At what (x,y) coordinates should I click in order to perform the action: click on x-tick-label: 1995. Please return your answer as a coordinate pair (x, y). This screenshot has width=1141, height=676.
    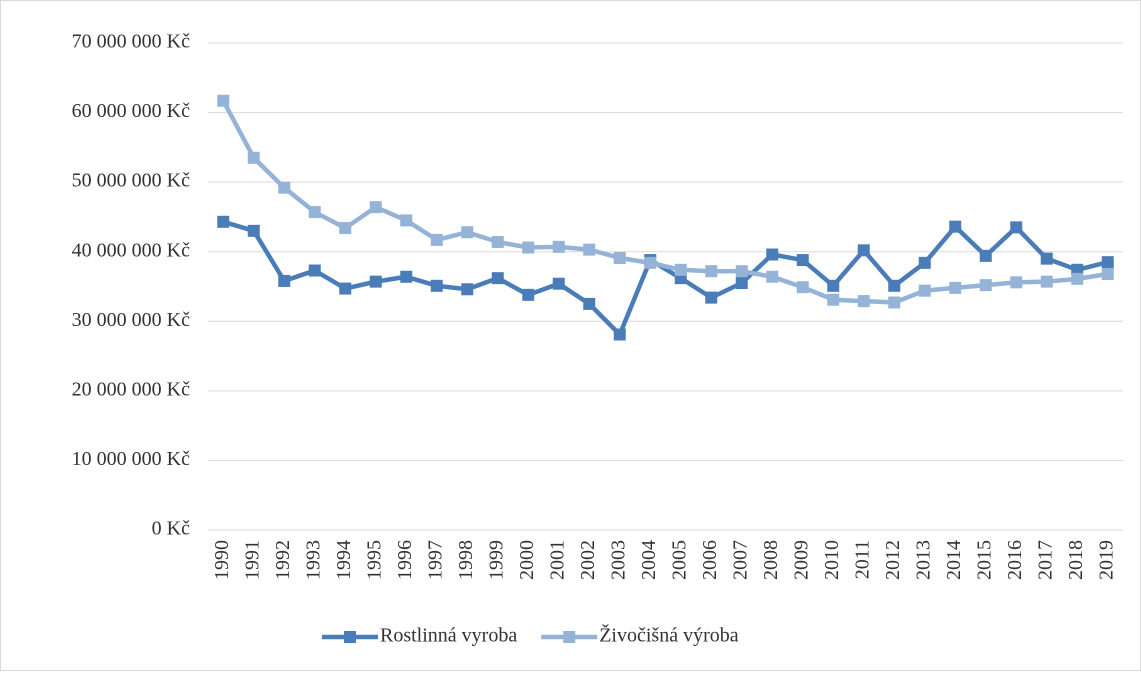
    Looking at the image, I should click on (374, 560).